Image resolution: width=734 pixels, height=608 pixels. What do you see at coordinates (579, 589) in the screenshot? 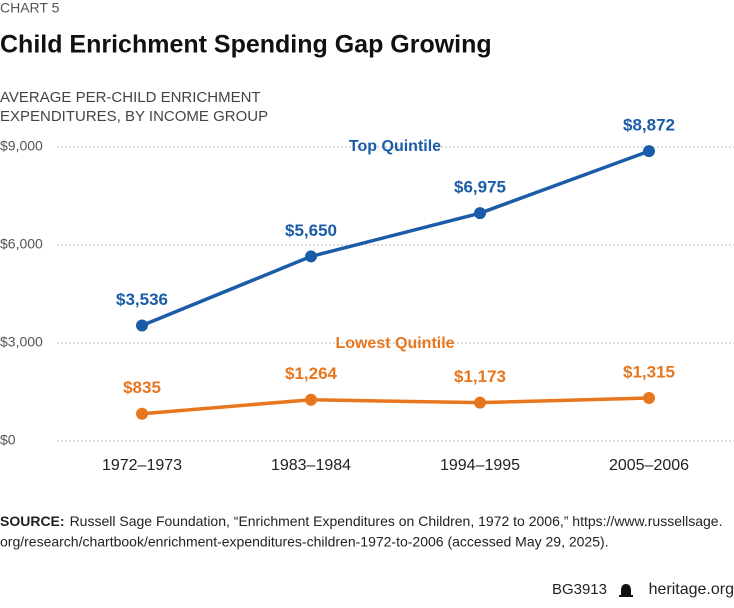
I see `footer-id: BG3913` at bounding box center [579, 589].